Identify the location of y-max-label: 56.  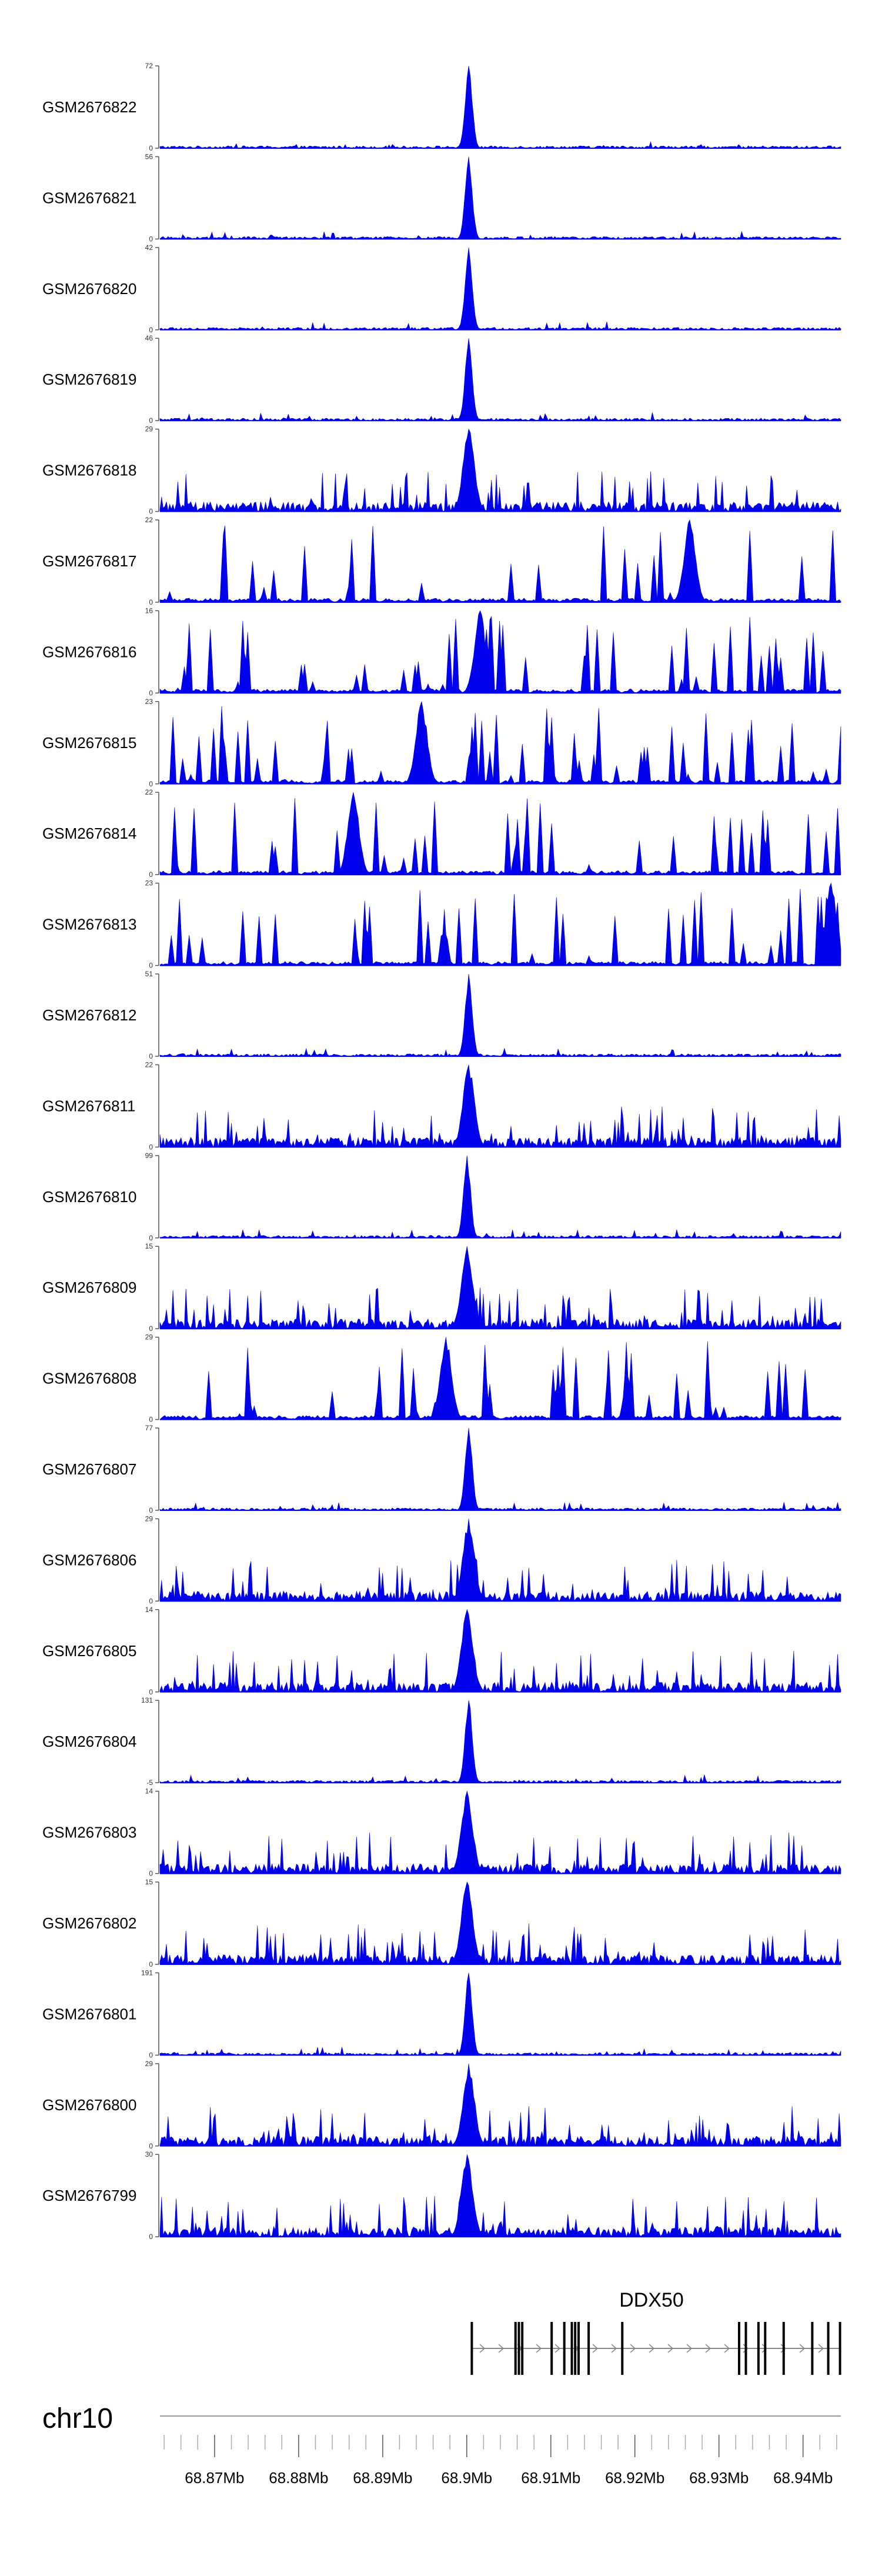
(149, 156).